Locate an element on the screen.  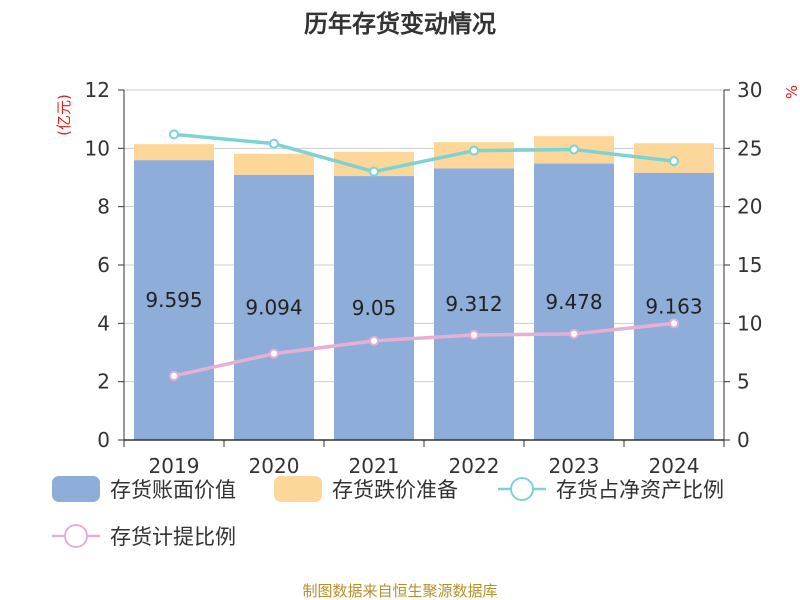
left-axis-tick-label: 10 is located at coordinates (97, 148).